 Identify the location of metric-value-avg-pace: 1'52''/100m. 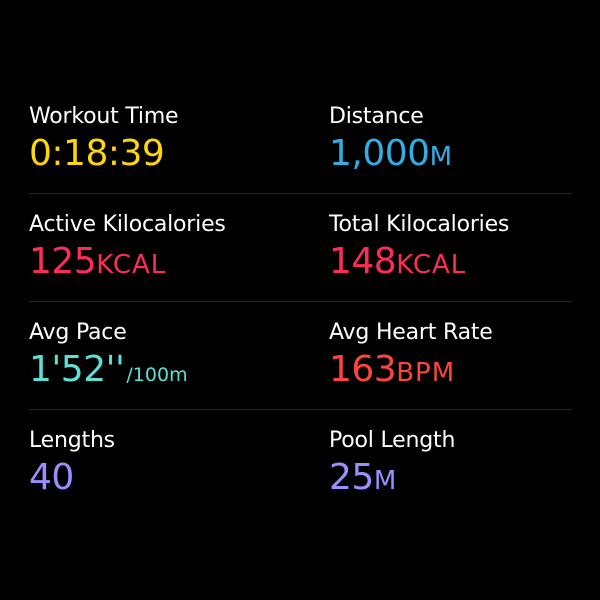
(108, 372).